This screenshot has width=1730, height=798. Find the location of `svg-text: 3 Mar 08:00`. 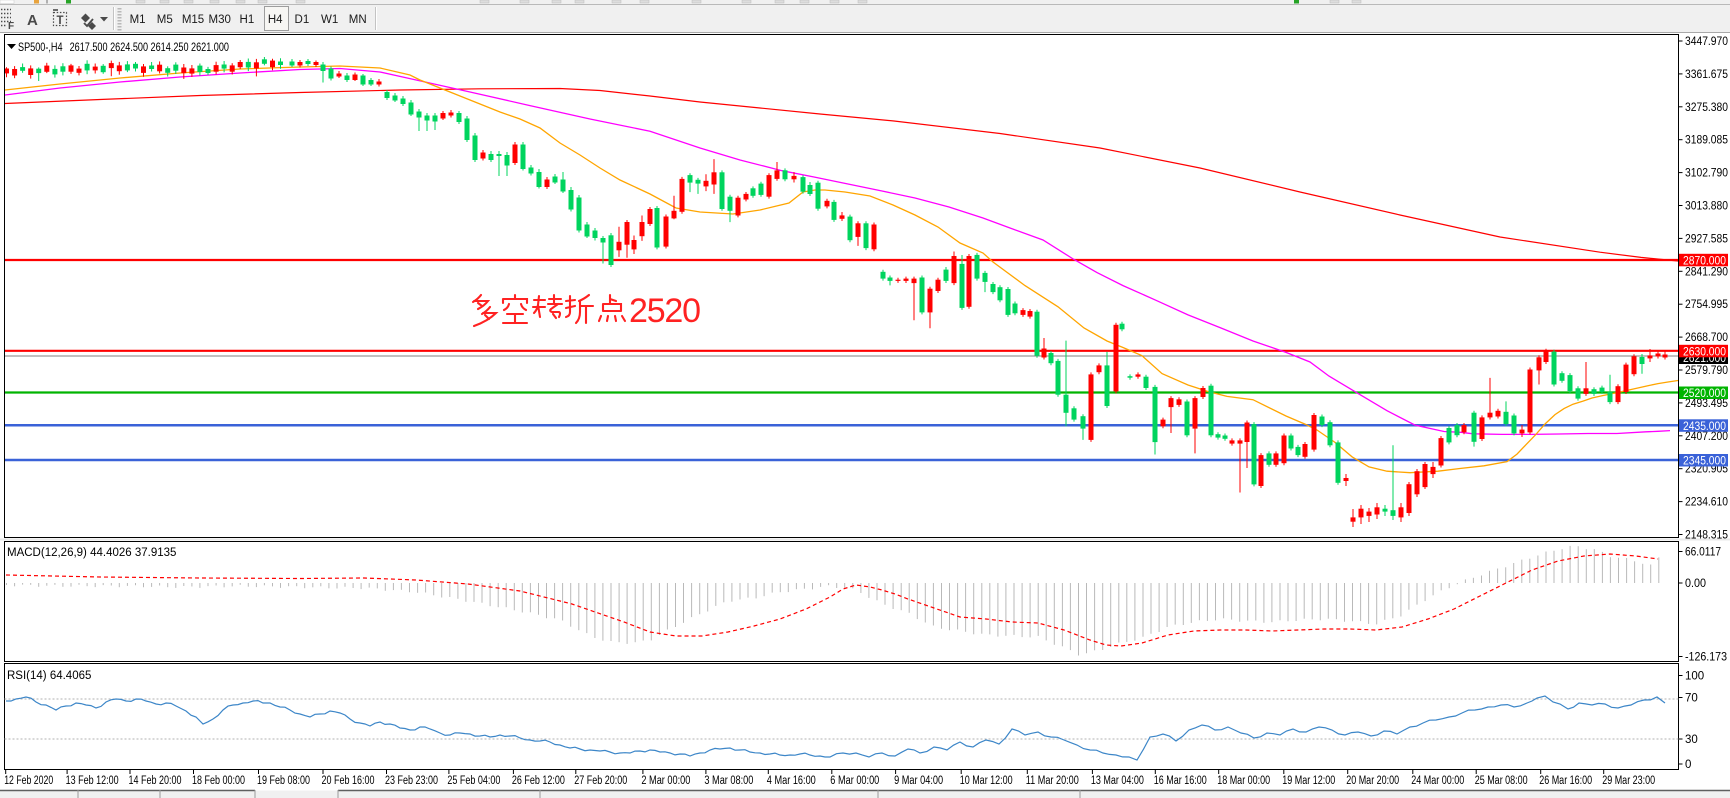

svg-text: 3 Mar 08:00 is located at coordinates (728, 781).